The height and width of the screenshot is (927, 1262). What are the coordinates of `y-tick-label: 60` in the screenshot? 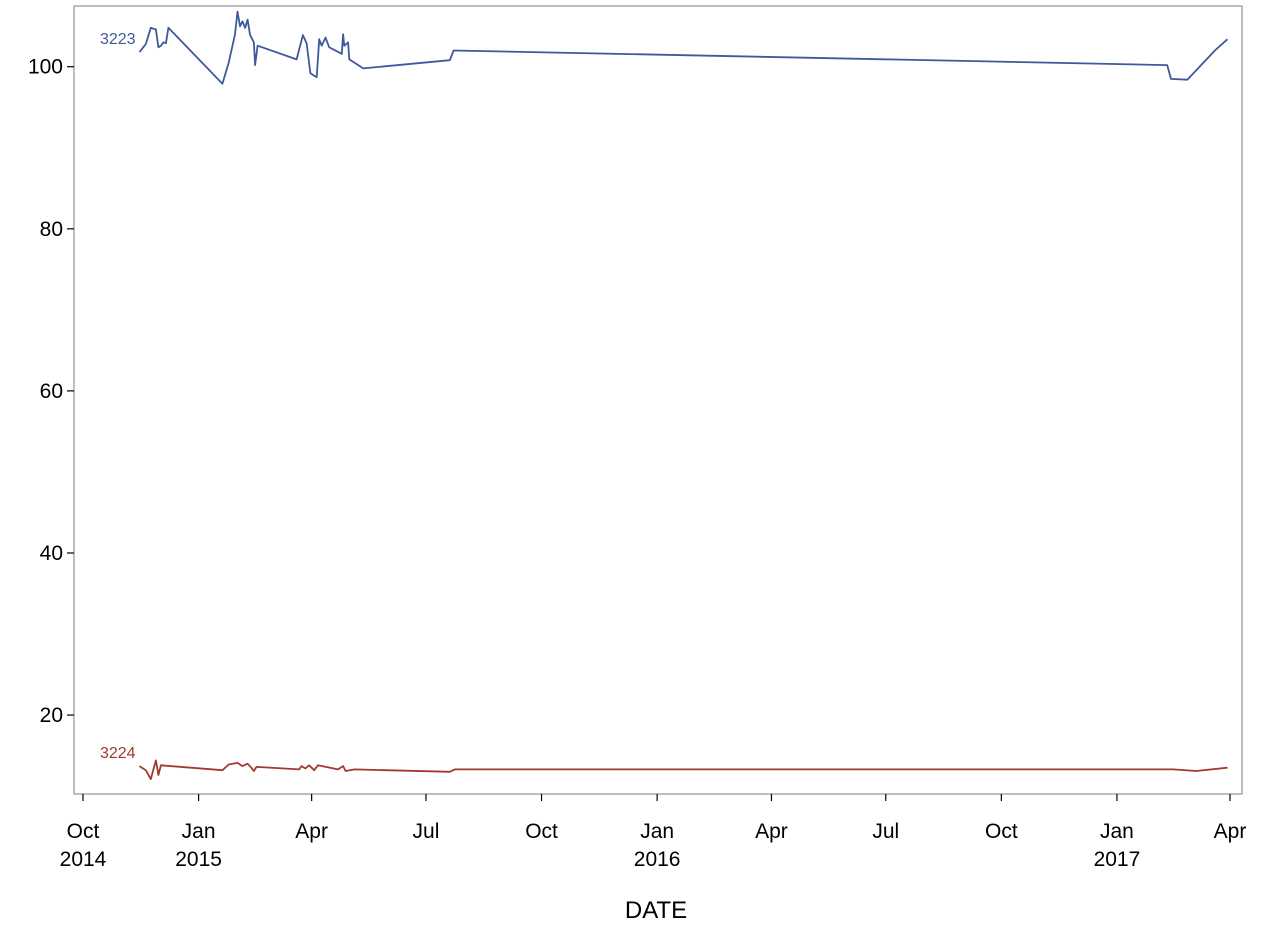 It's located at (51, 391).